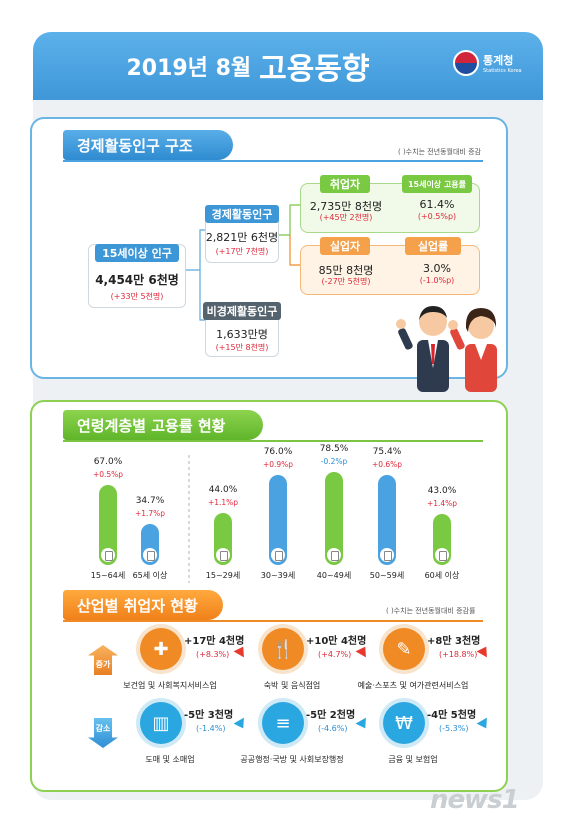 The width and height of the screenshot is (570, 828). What do you see at coordinates (387, 464) in the screenshot?
I see `age-bar-change: +0.6%p` at bounding box center [387, 464].